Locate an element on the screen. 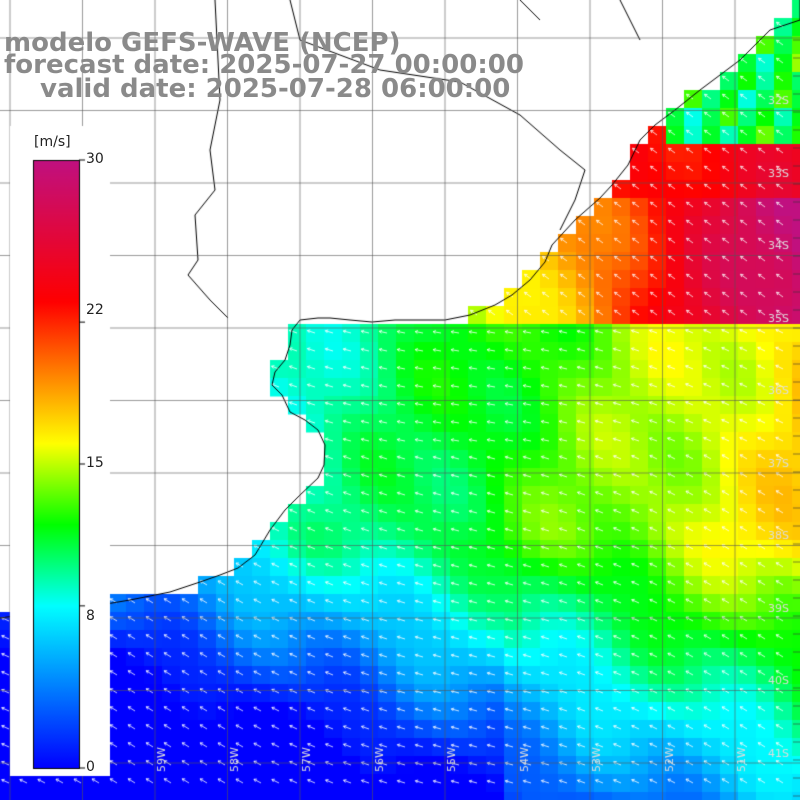 Image resolution: width=800 pixels, height=800 pixels. valid-date: valid date: 2025-07-28 06:00:00 is located at coordinates (275, 89).